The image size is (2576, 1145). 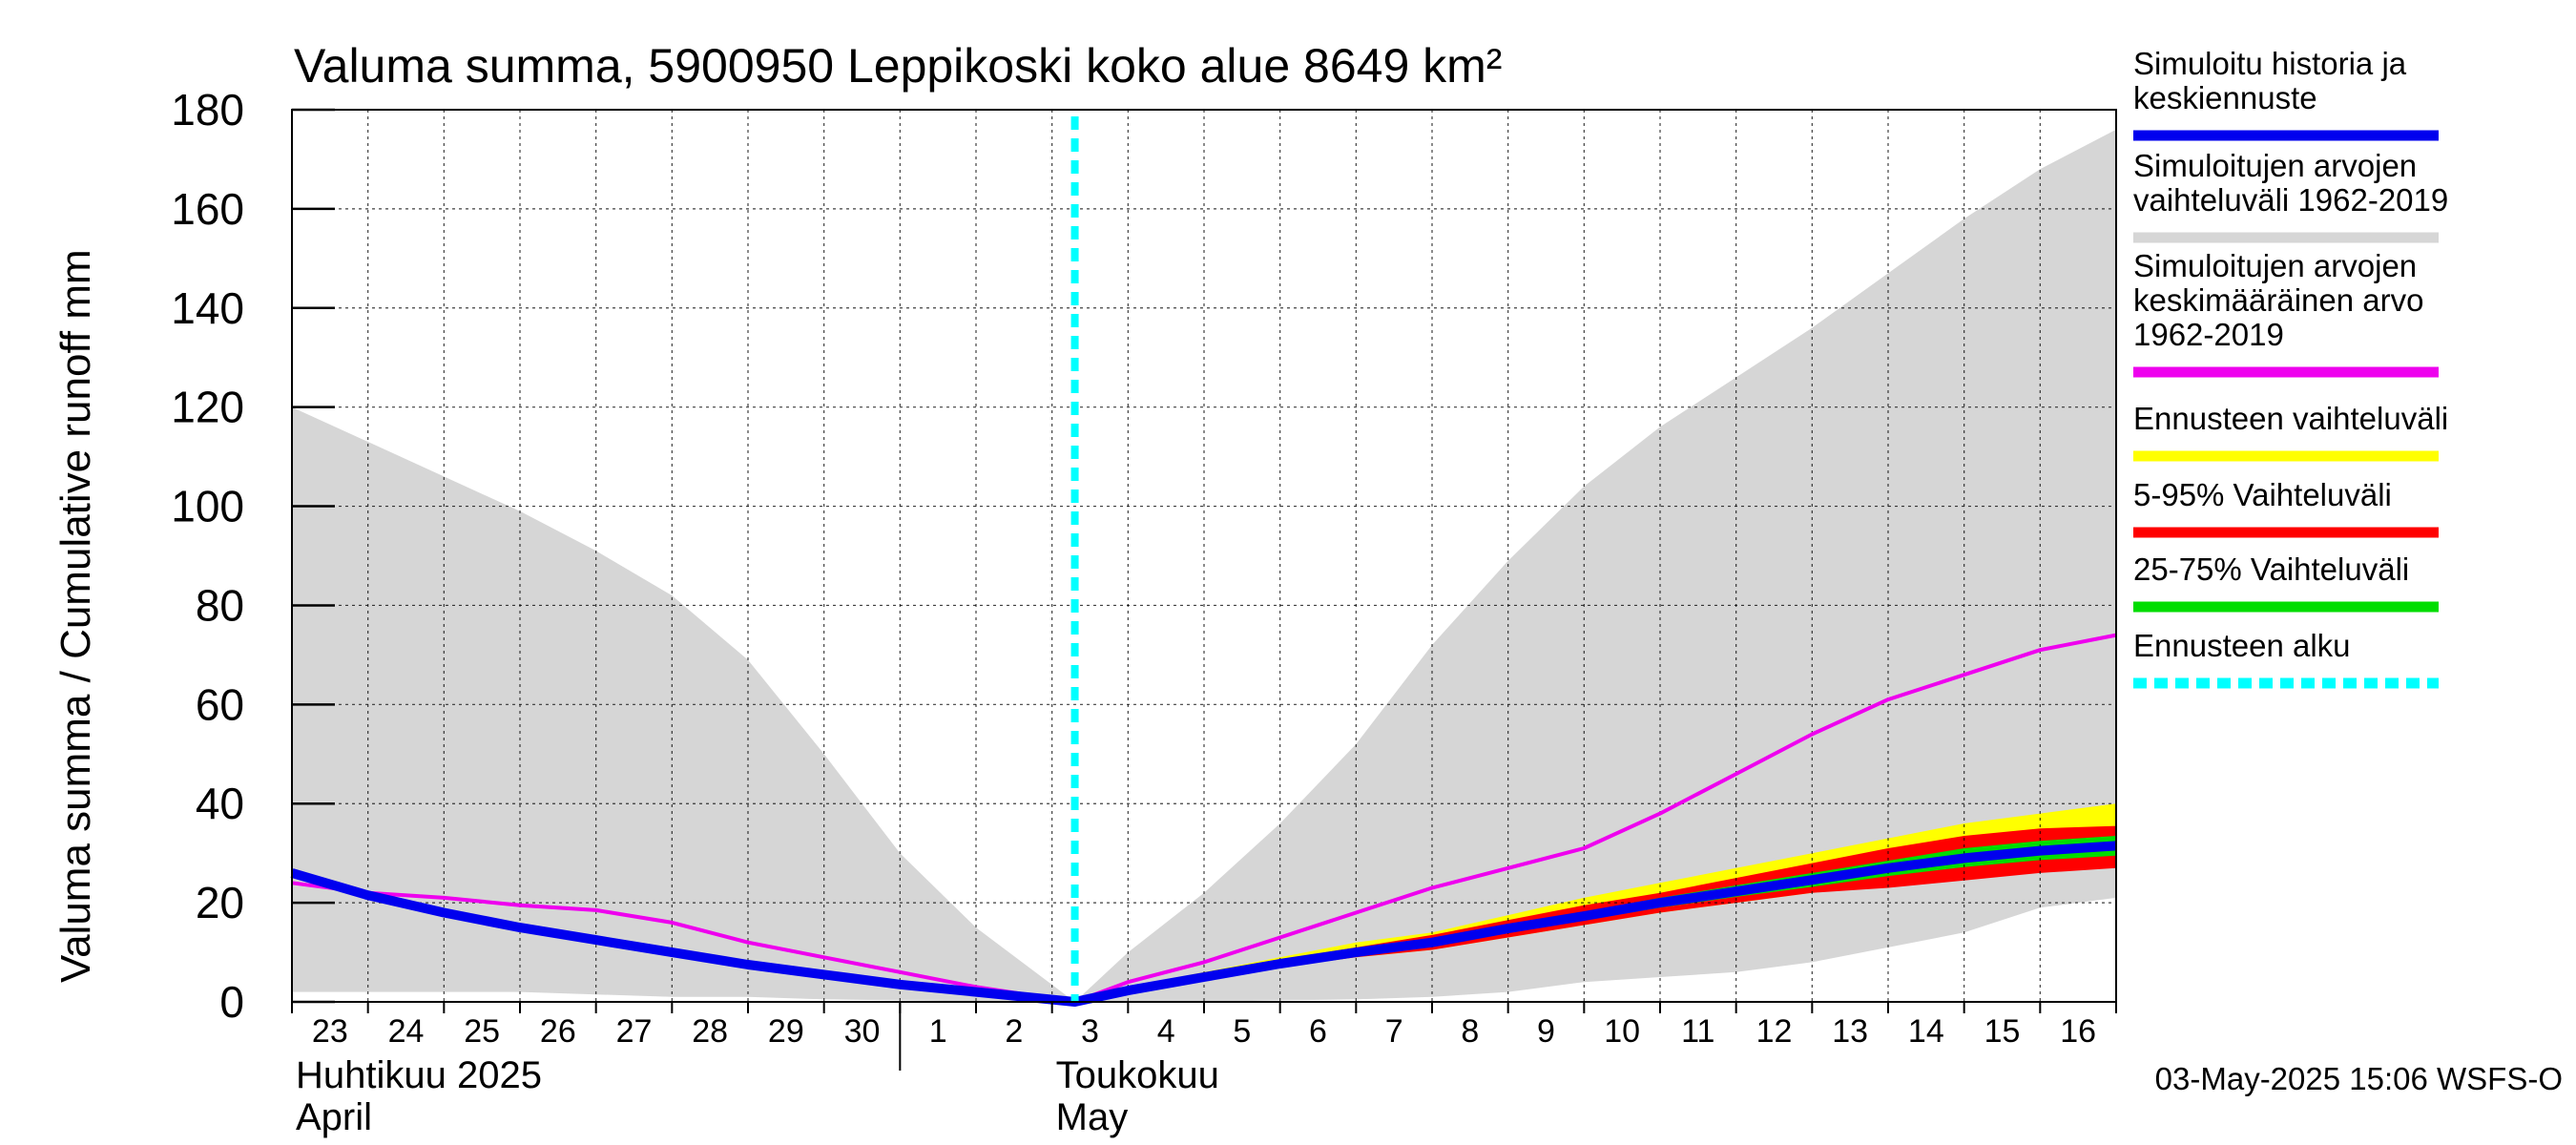 What do you see at coordinates (2225, 97) in the screenshot?
I see `legend-label: keskiennuste` at bounding box center [2225, 97].